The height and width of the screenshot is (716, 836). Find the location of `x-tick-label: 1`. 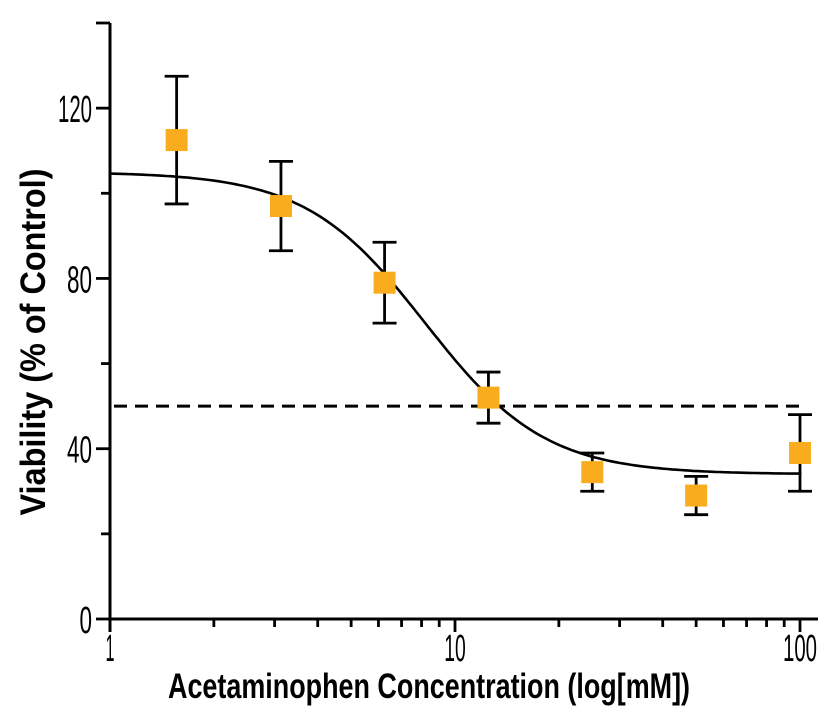

x-tick-label: 1 is located at coordinates (110, 649).